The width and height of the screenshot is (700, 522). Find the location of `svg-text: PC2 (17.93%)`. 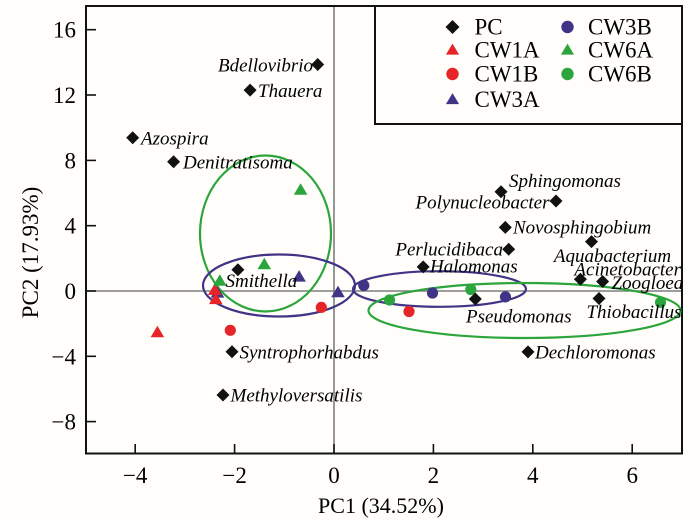

svg-text: PC2 (17.93%) is located at coordinates (30, 253).